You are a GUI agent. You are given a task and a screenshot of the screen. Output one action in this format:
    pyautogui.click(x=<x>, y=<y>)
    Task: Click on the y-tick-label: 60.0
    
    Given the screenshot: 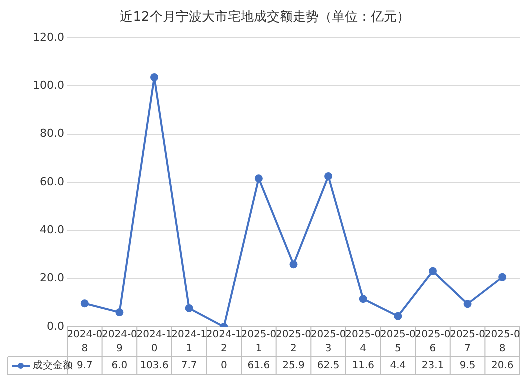 What is the action you would take?
    pyautogui.click(x=52, y=181)
    